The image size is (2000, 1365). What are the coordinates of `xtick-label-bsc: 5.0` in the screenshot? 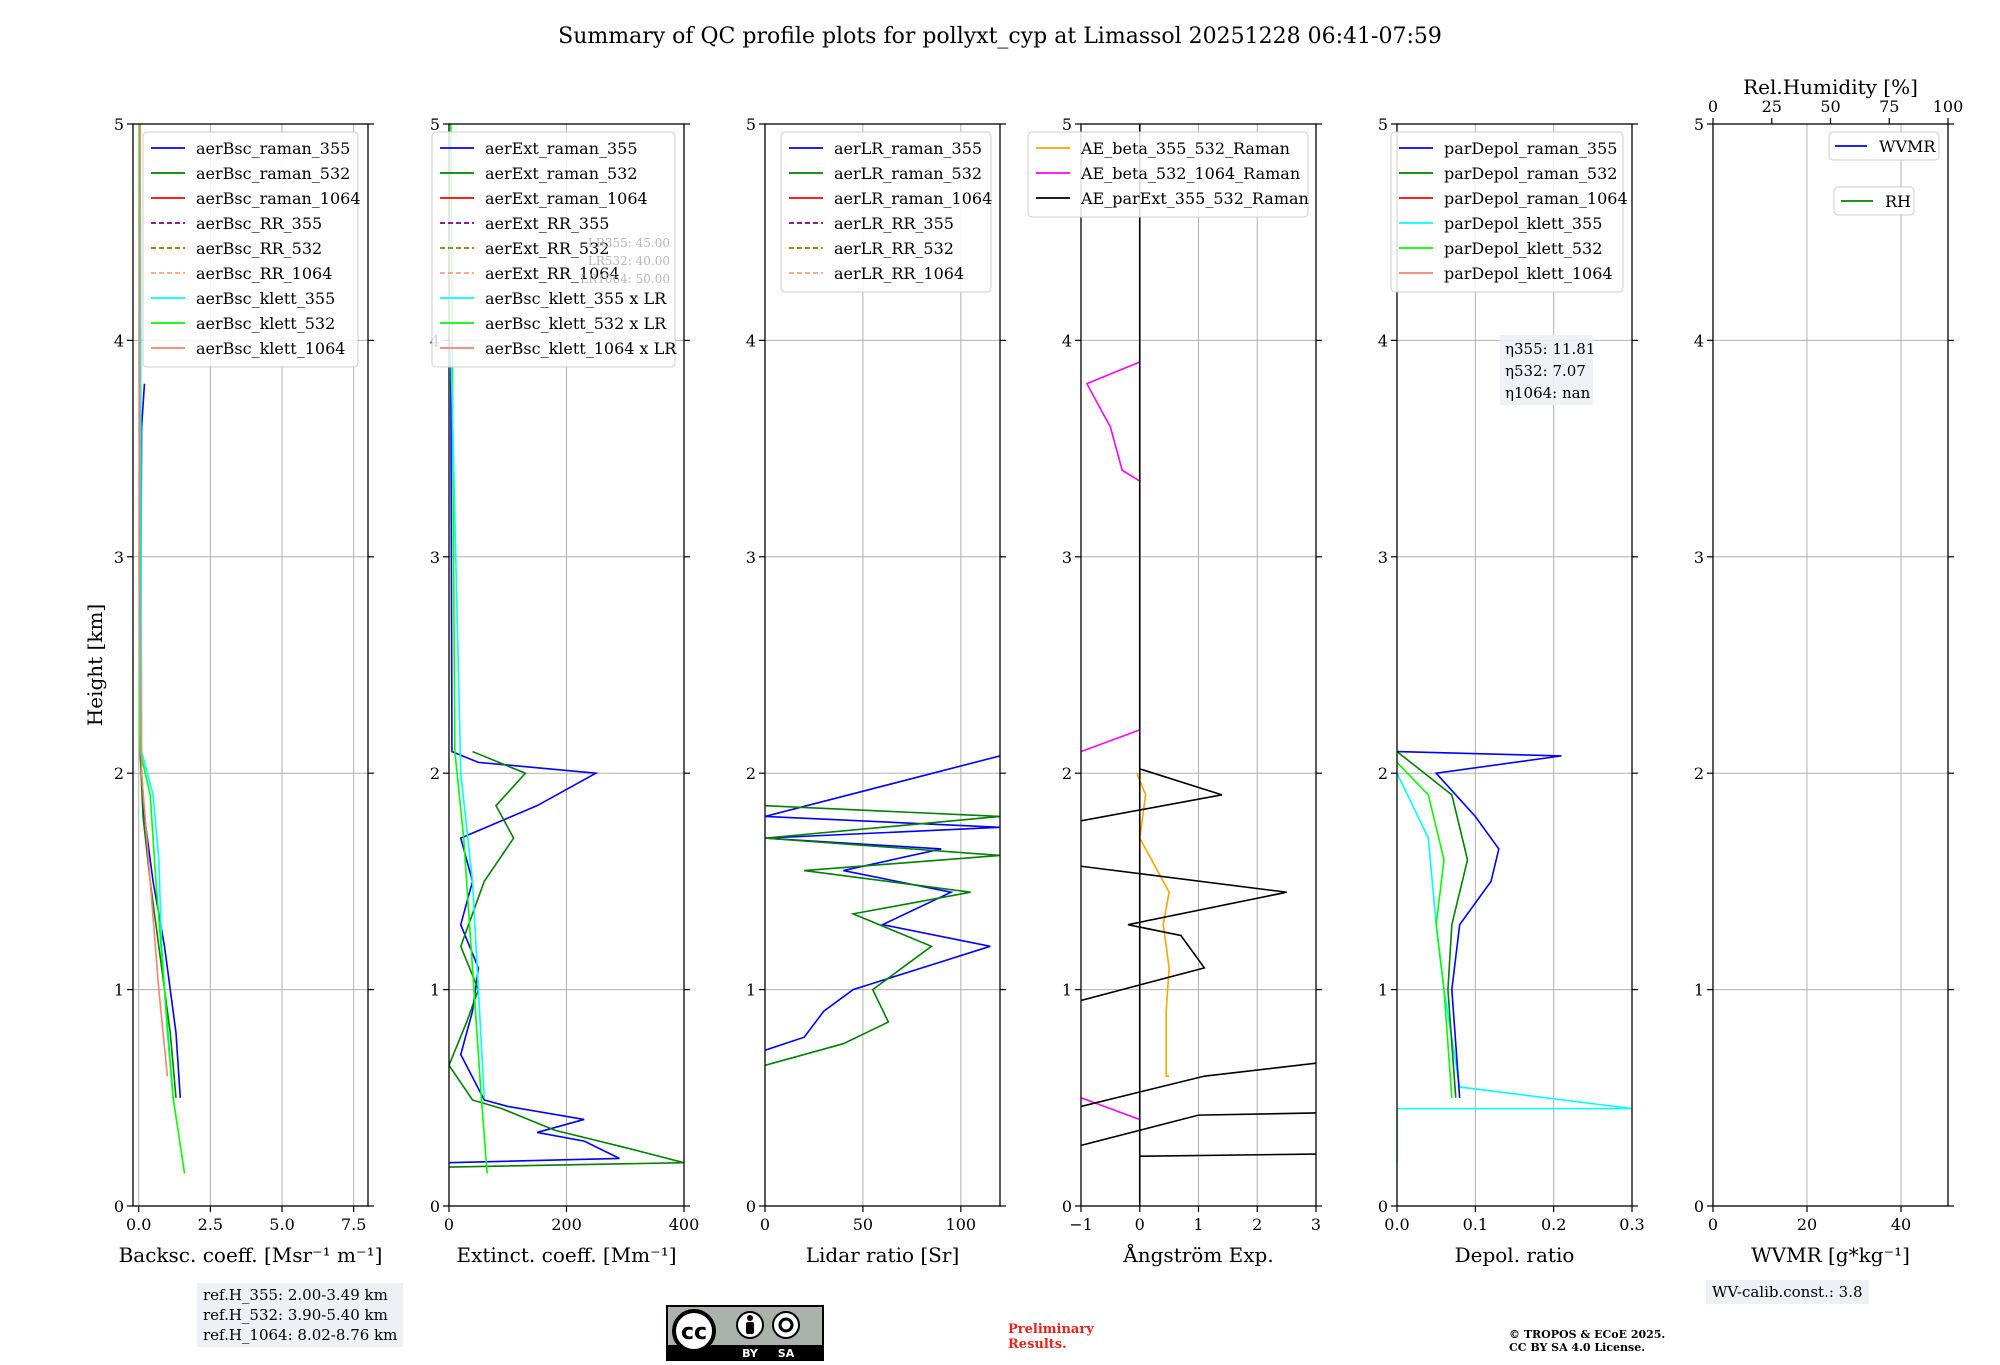 It's located at (281, 1224).